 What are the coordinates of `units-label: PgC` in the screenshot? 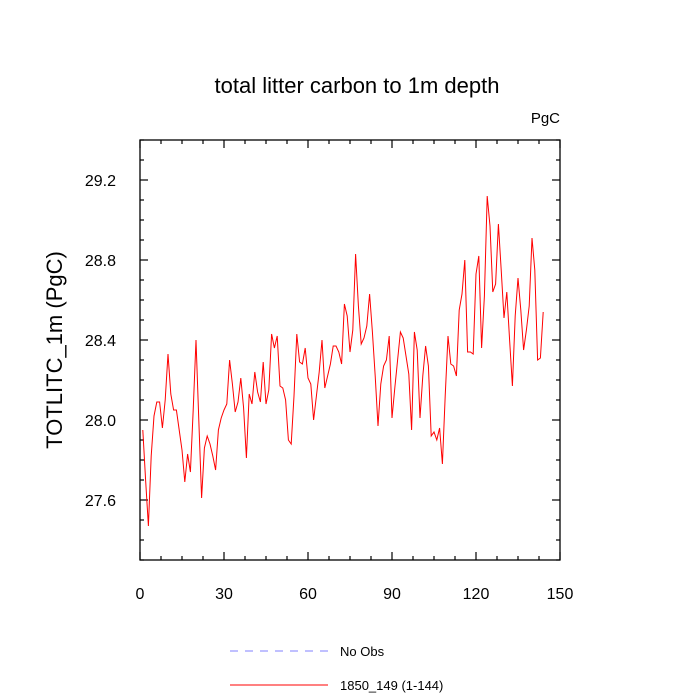 It's located at (545, 118).